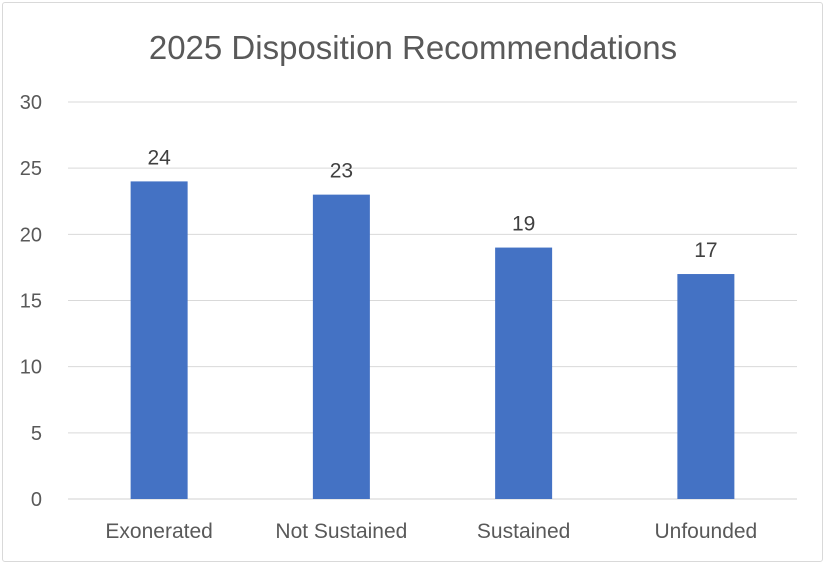 This screenshot has width=827, height=566. Describe the element at coordinates (432, 204) in the screenshot. I see `data-labels: 24 23 19 17` at that location.